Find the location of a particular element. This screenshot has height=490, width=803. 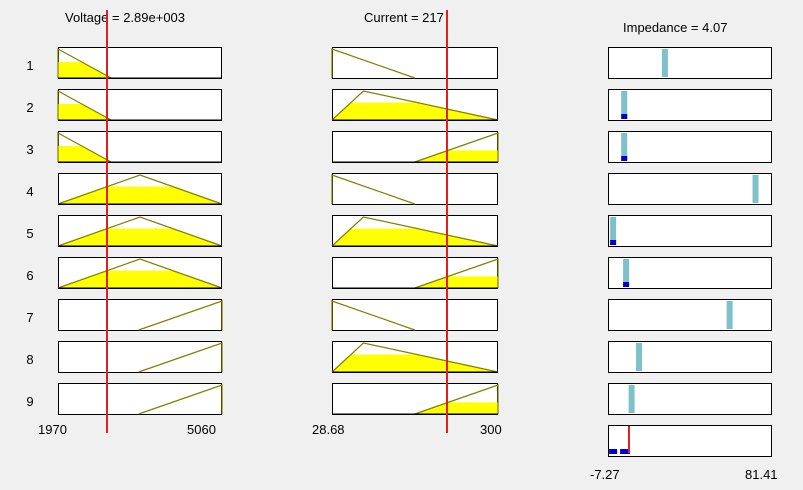

voltage-title: Voltage = 2.89e+003 is located at coordinates (125, 17).